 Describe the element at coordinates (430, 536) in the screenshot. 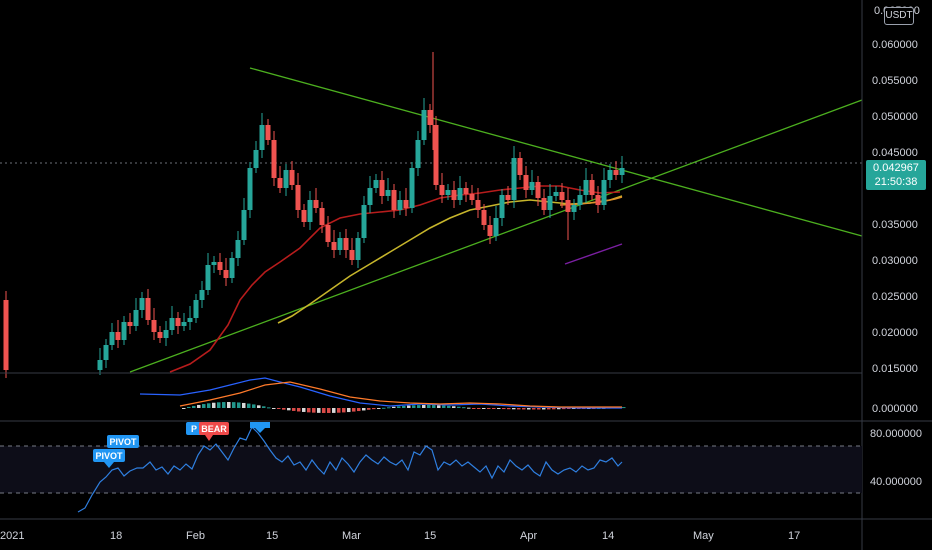

I see `time-tick: 15` at that location.